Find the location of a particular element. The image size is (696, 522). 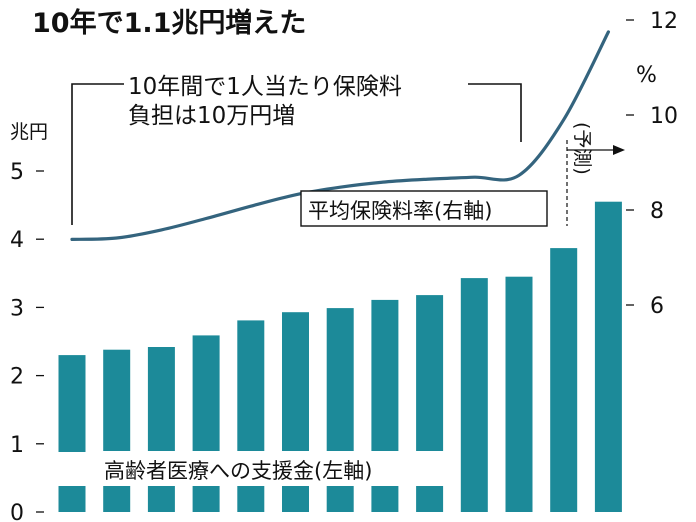

left-axis-ticks: 0 1 2 3 4 5 is located at coordinates (27, 341).